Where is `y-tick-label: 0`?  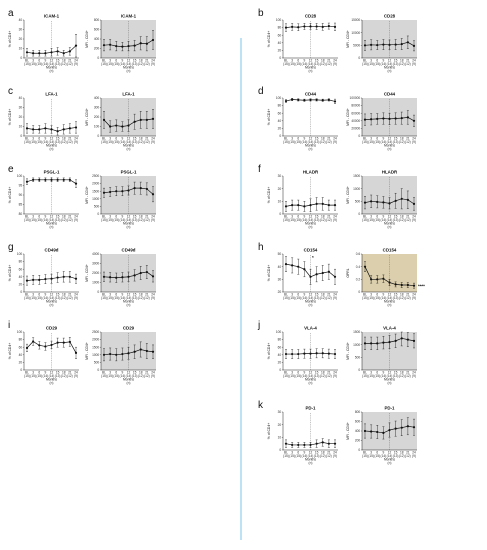 y-tick-label: 0 is located at coordinates (359, 370).